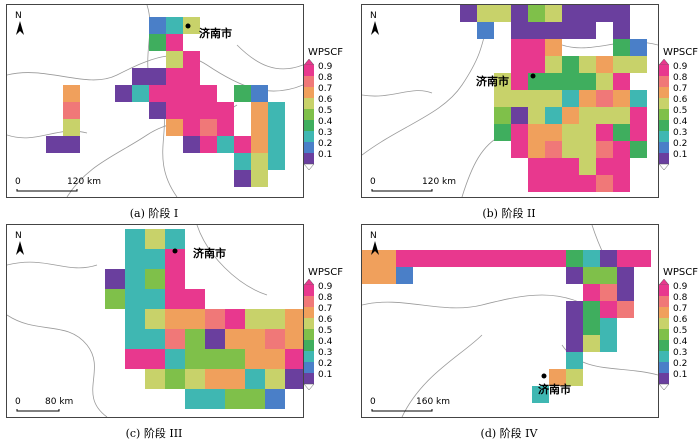 The image size is (700, 441). I want to click on legend-tick-label: 0.1, so click(680, 375).